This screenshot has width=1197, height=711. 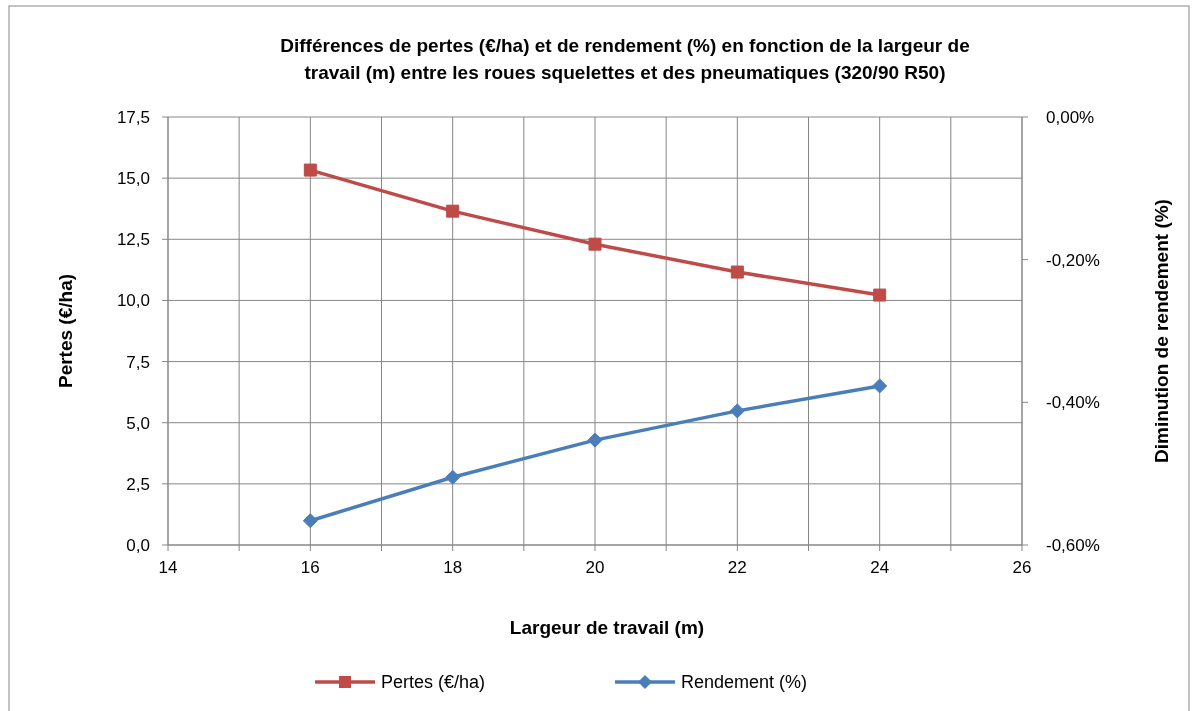 What do you see at coordinates (1161, 331) in the screenshot?
I see `y2-axis-title: Diminution de rendement (%)` at bounding box center [1161, 331].